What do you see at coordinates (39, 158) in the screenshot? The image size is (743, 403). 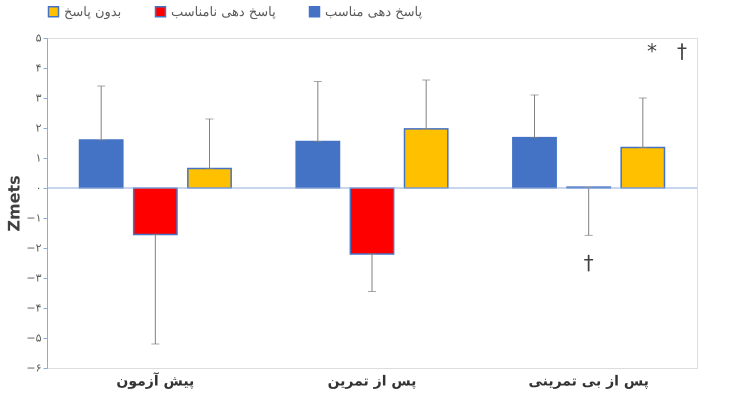 I see `y-tick-label: ۱` at bounding box center [39, 158].